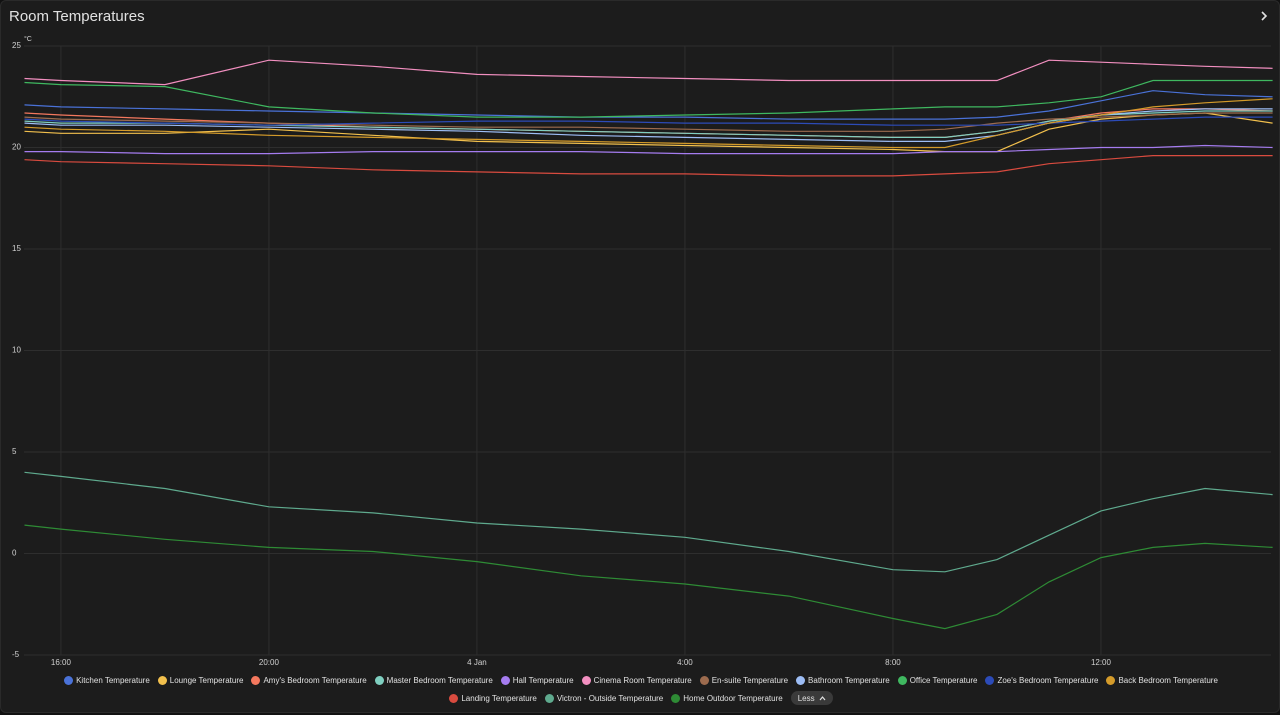  I want to click on chevron-up, so click(822, 697).